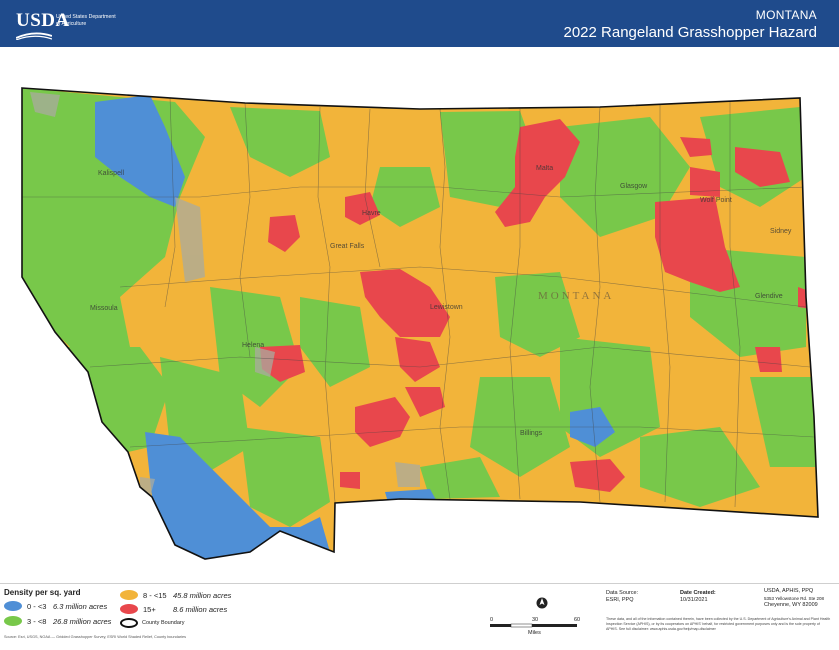 The height and width of the screenshot is (650, 839). What do you see at coordinates (534, 633) in the screenshot?
I see `scale-unit: Miles` at bounding box center [534, 633].